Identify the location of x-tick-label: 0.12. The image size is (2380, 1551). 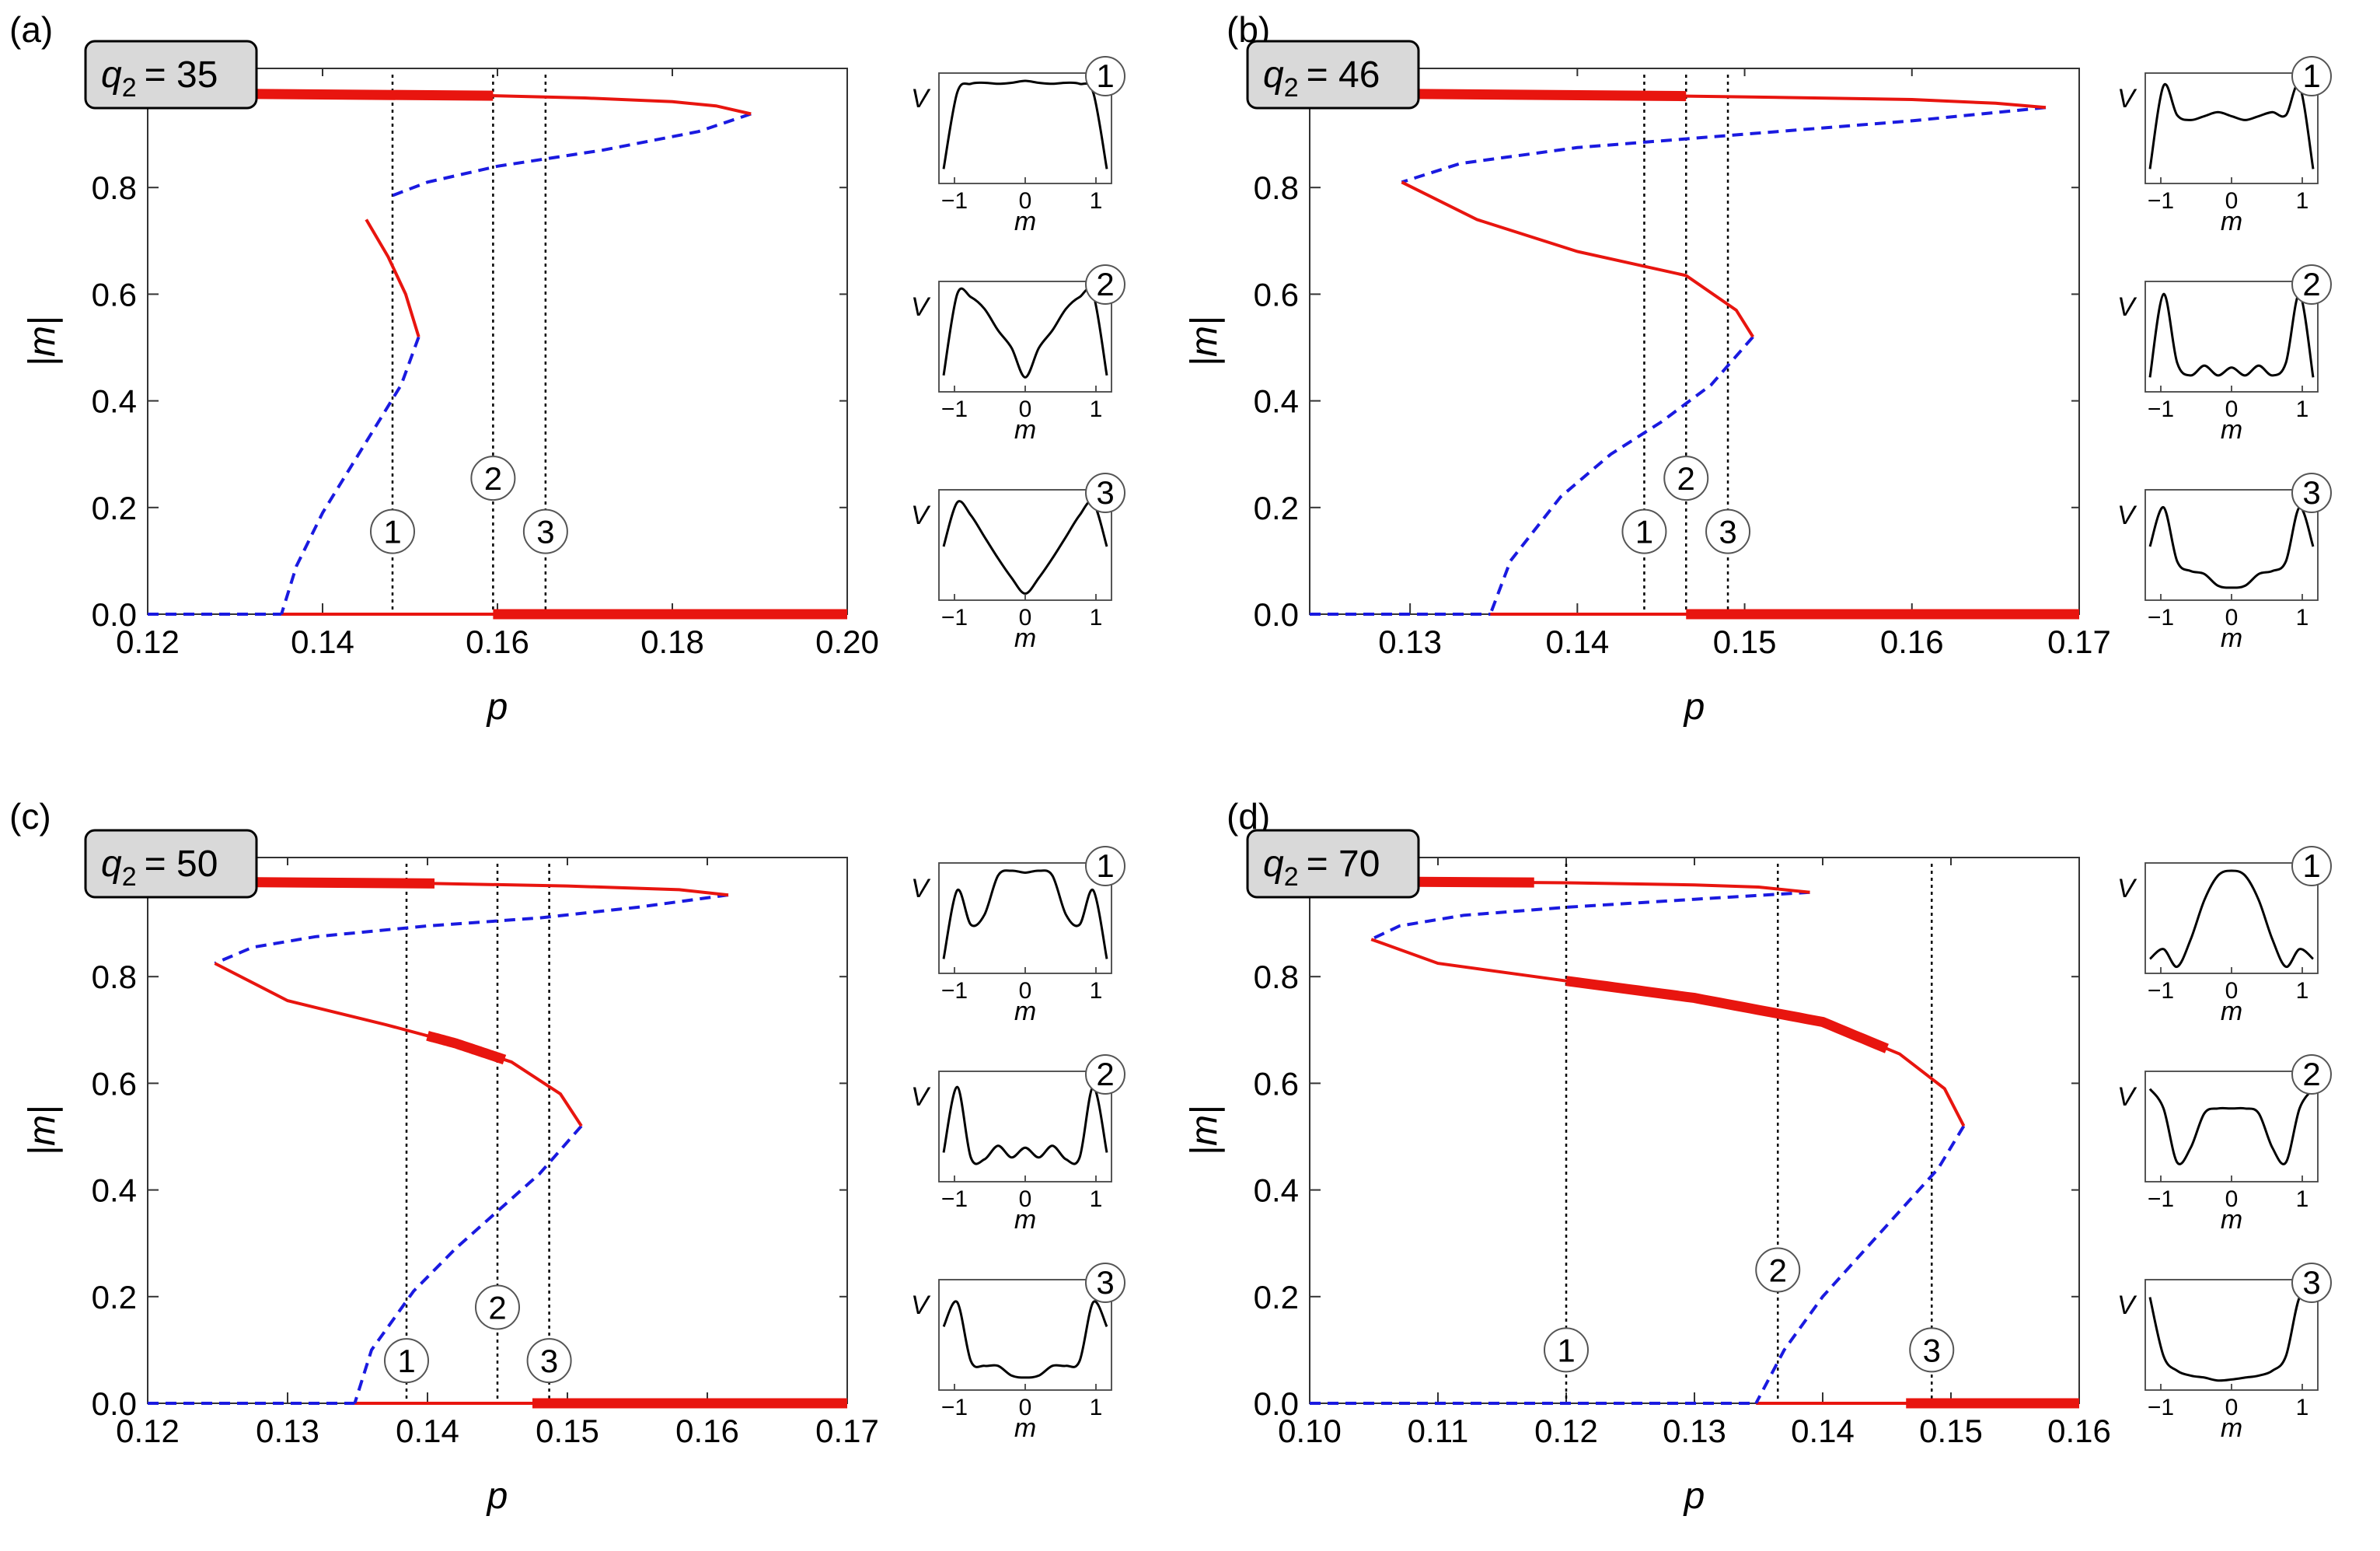
(148, 1431).